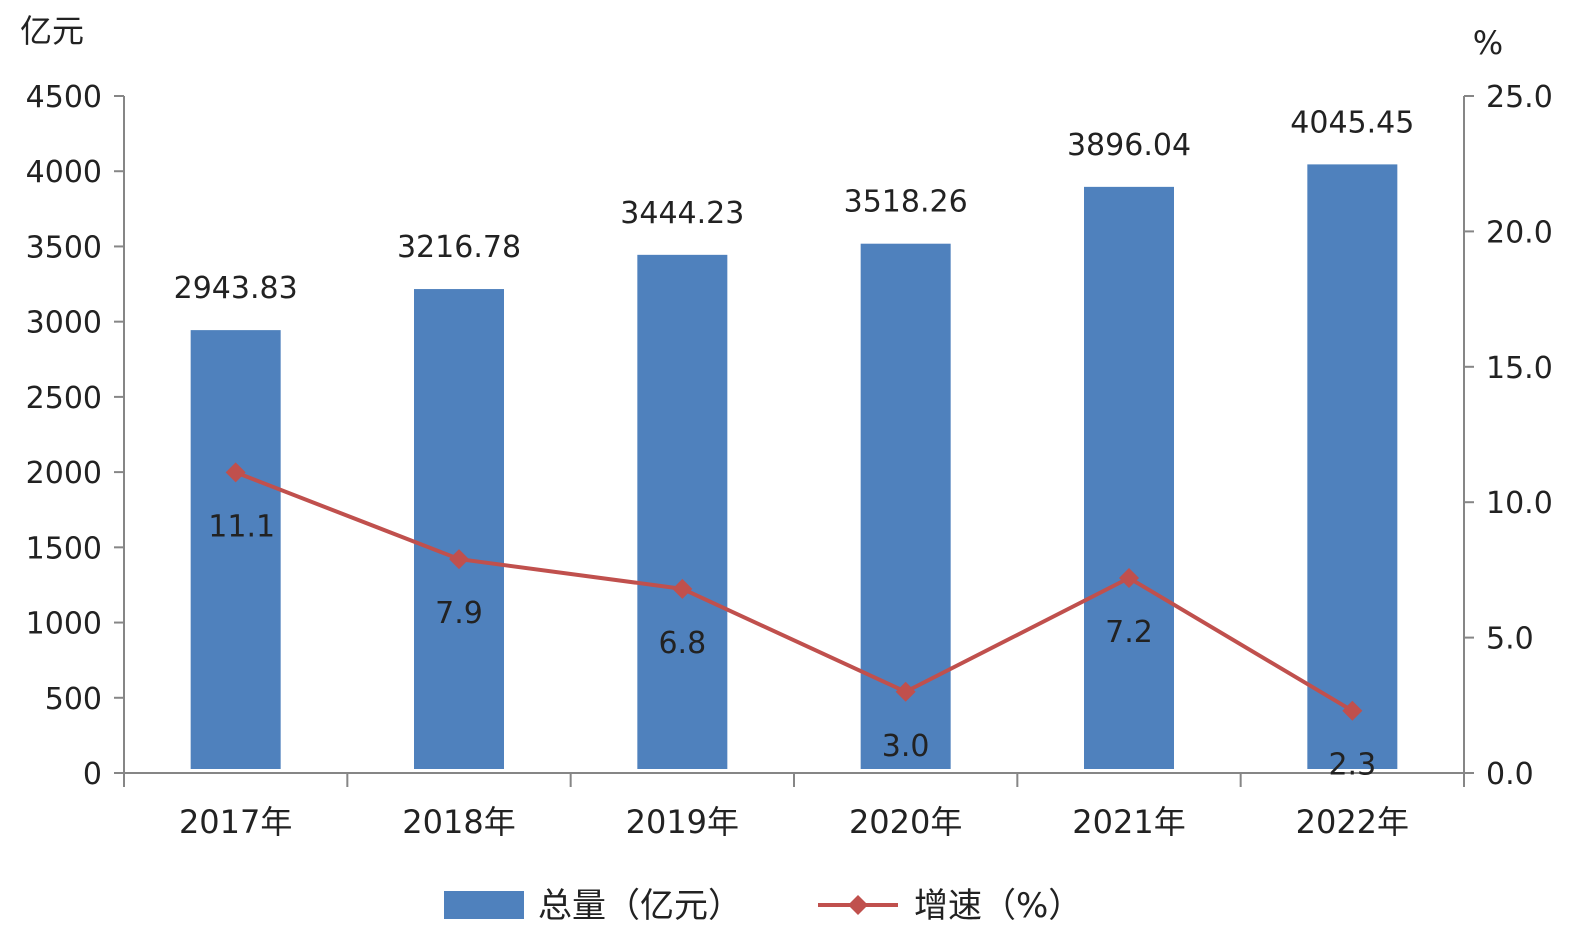  I want to click on left-tick-label: 500, so click(73, 699).